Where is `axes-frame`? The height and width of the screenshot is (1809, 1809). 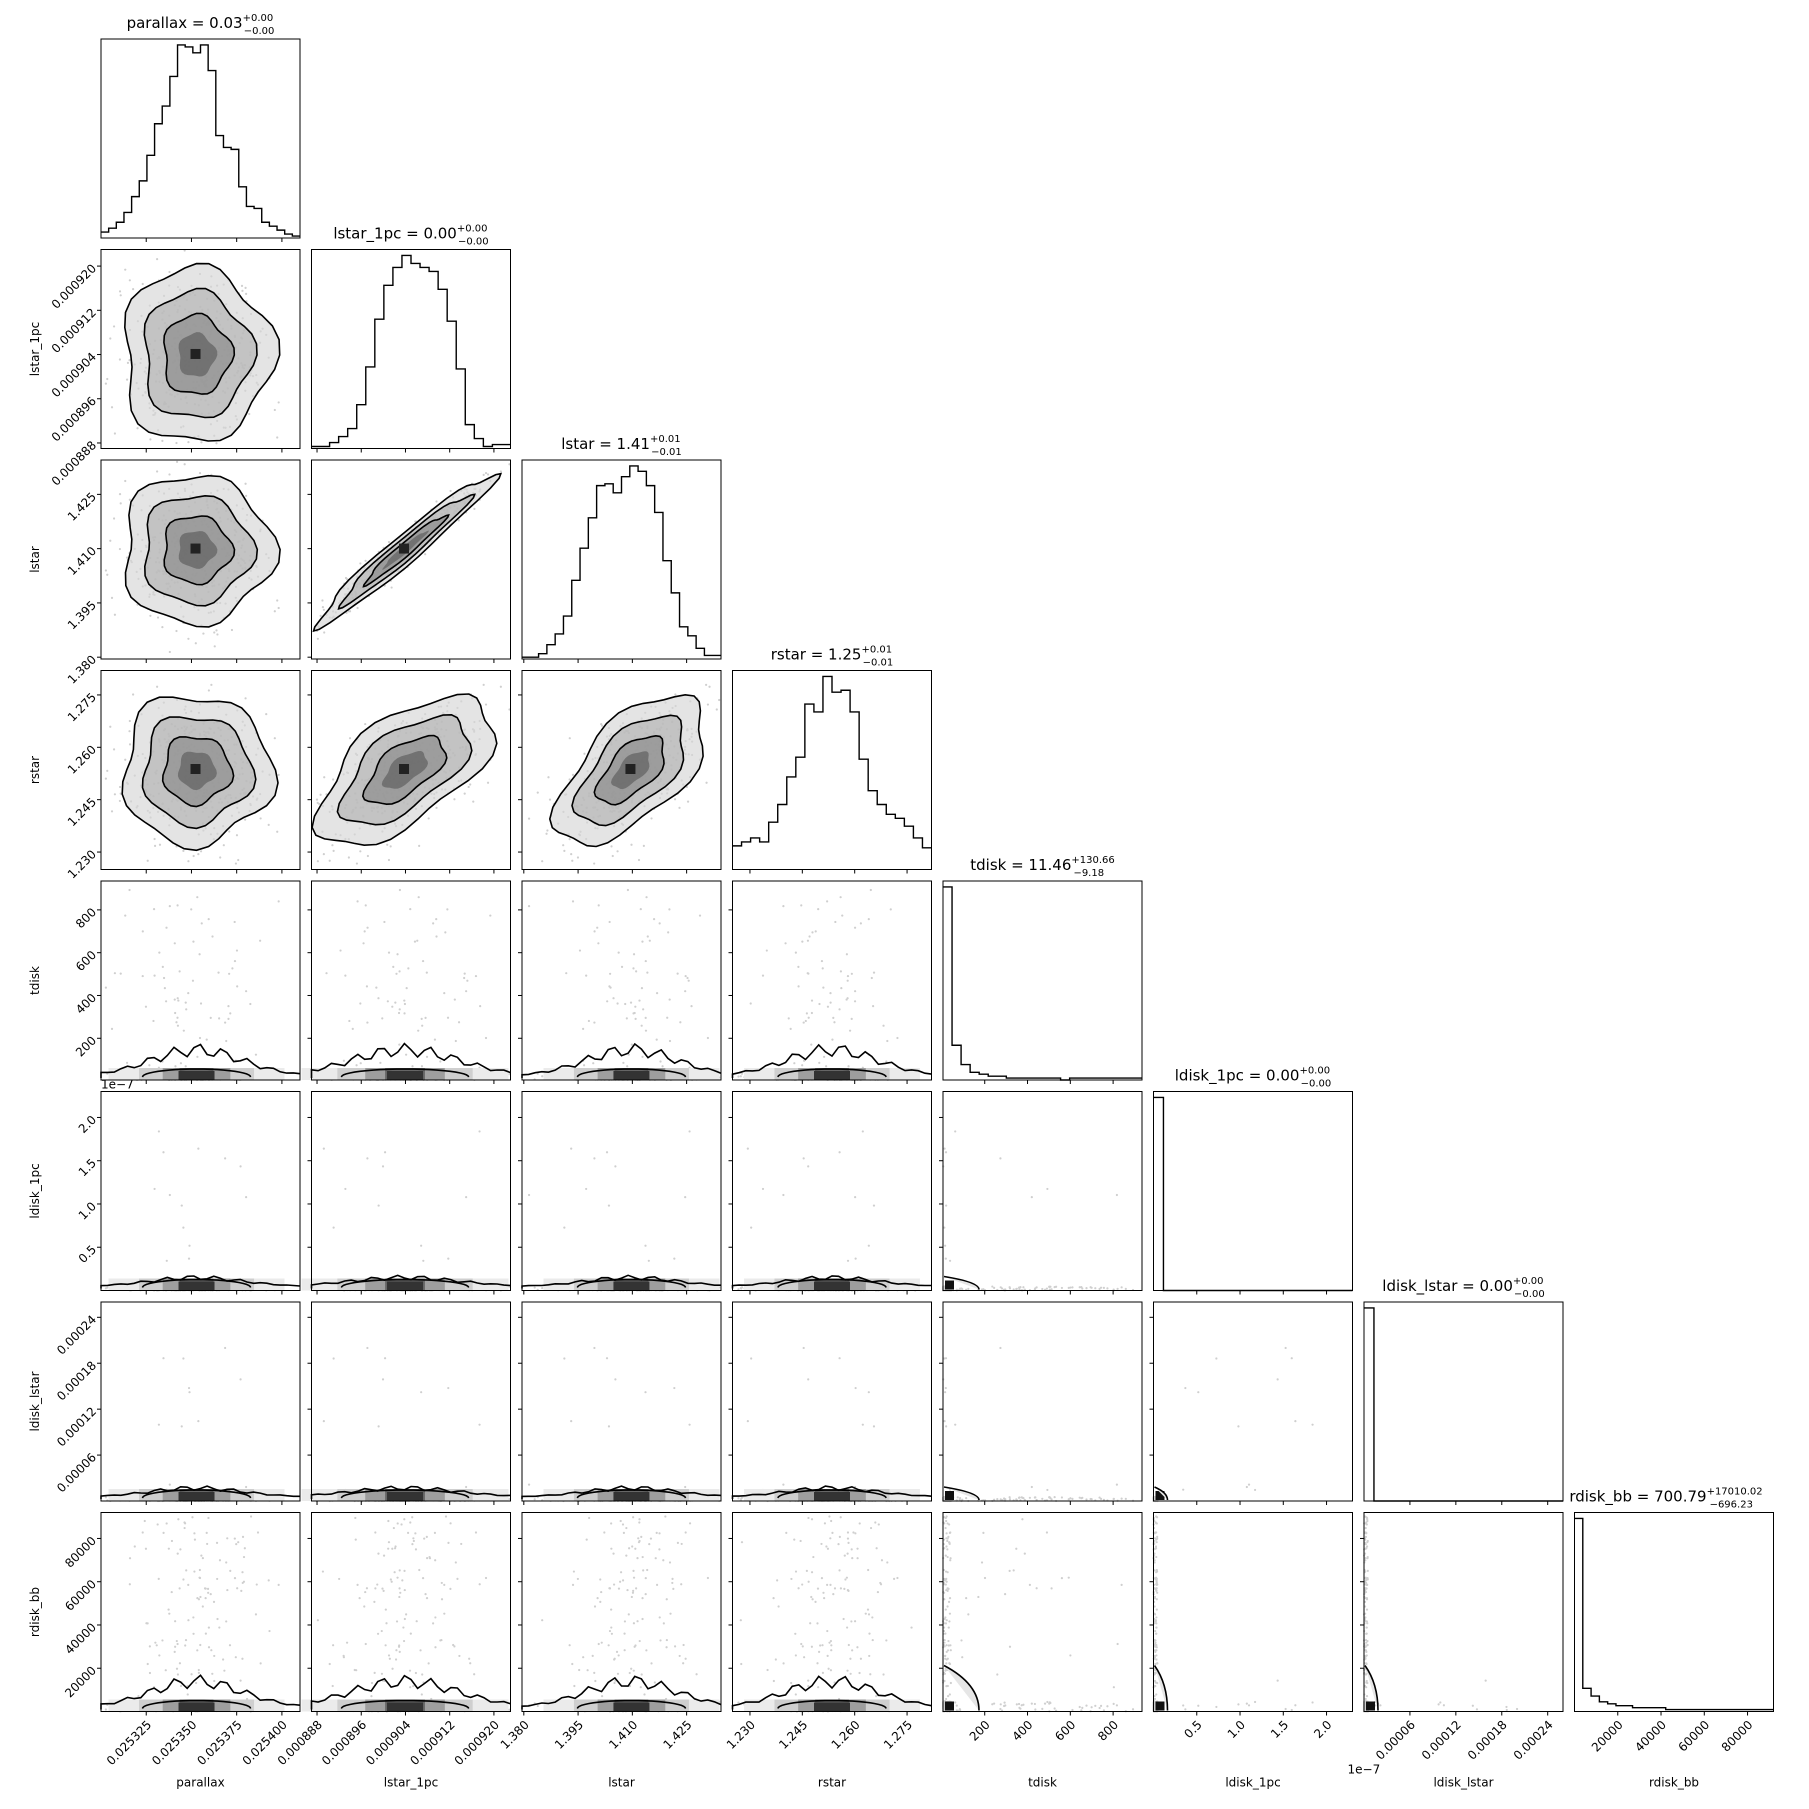
axes-frame is located at coordinates (832, 770).